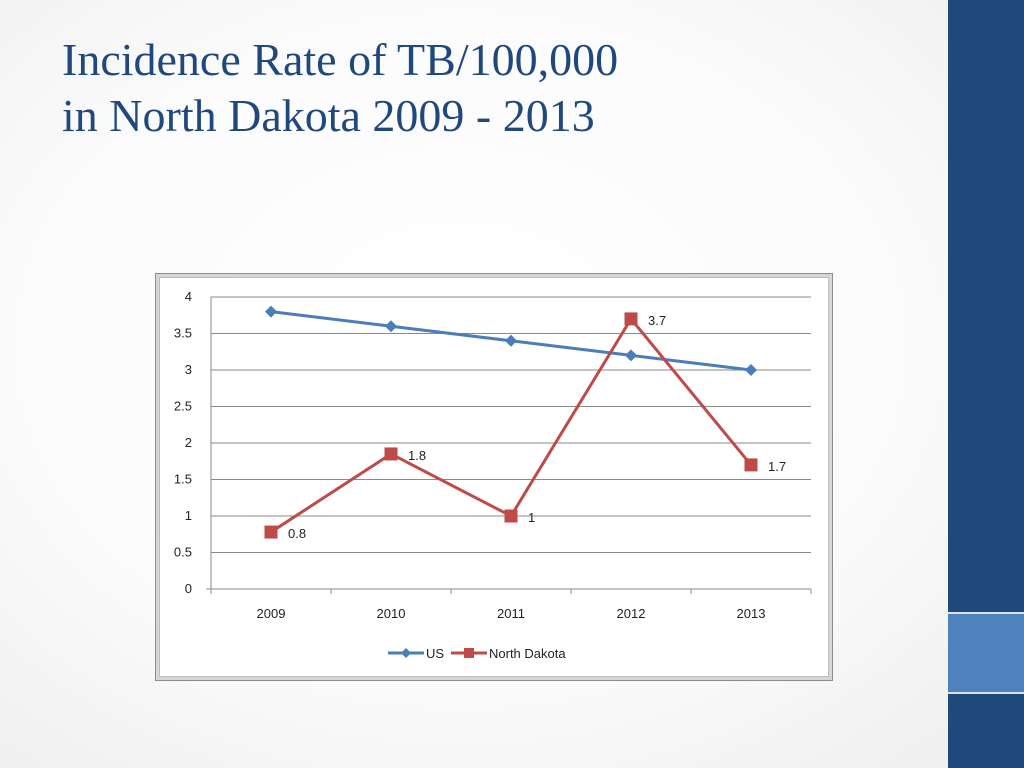  Describe the element at coordinates (271, 613) in the screenshot. I see `x-tick-label: 2009` at that location.